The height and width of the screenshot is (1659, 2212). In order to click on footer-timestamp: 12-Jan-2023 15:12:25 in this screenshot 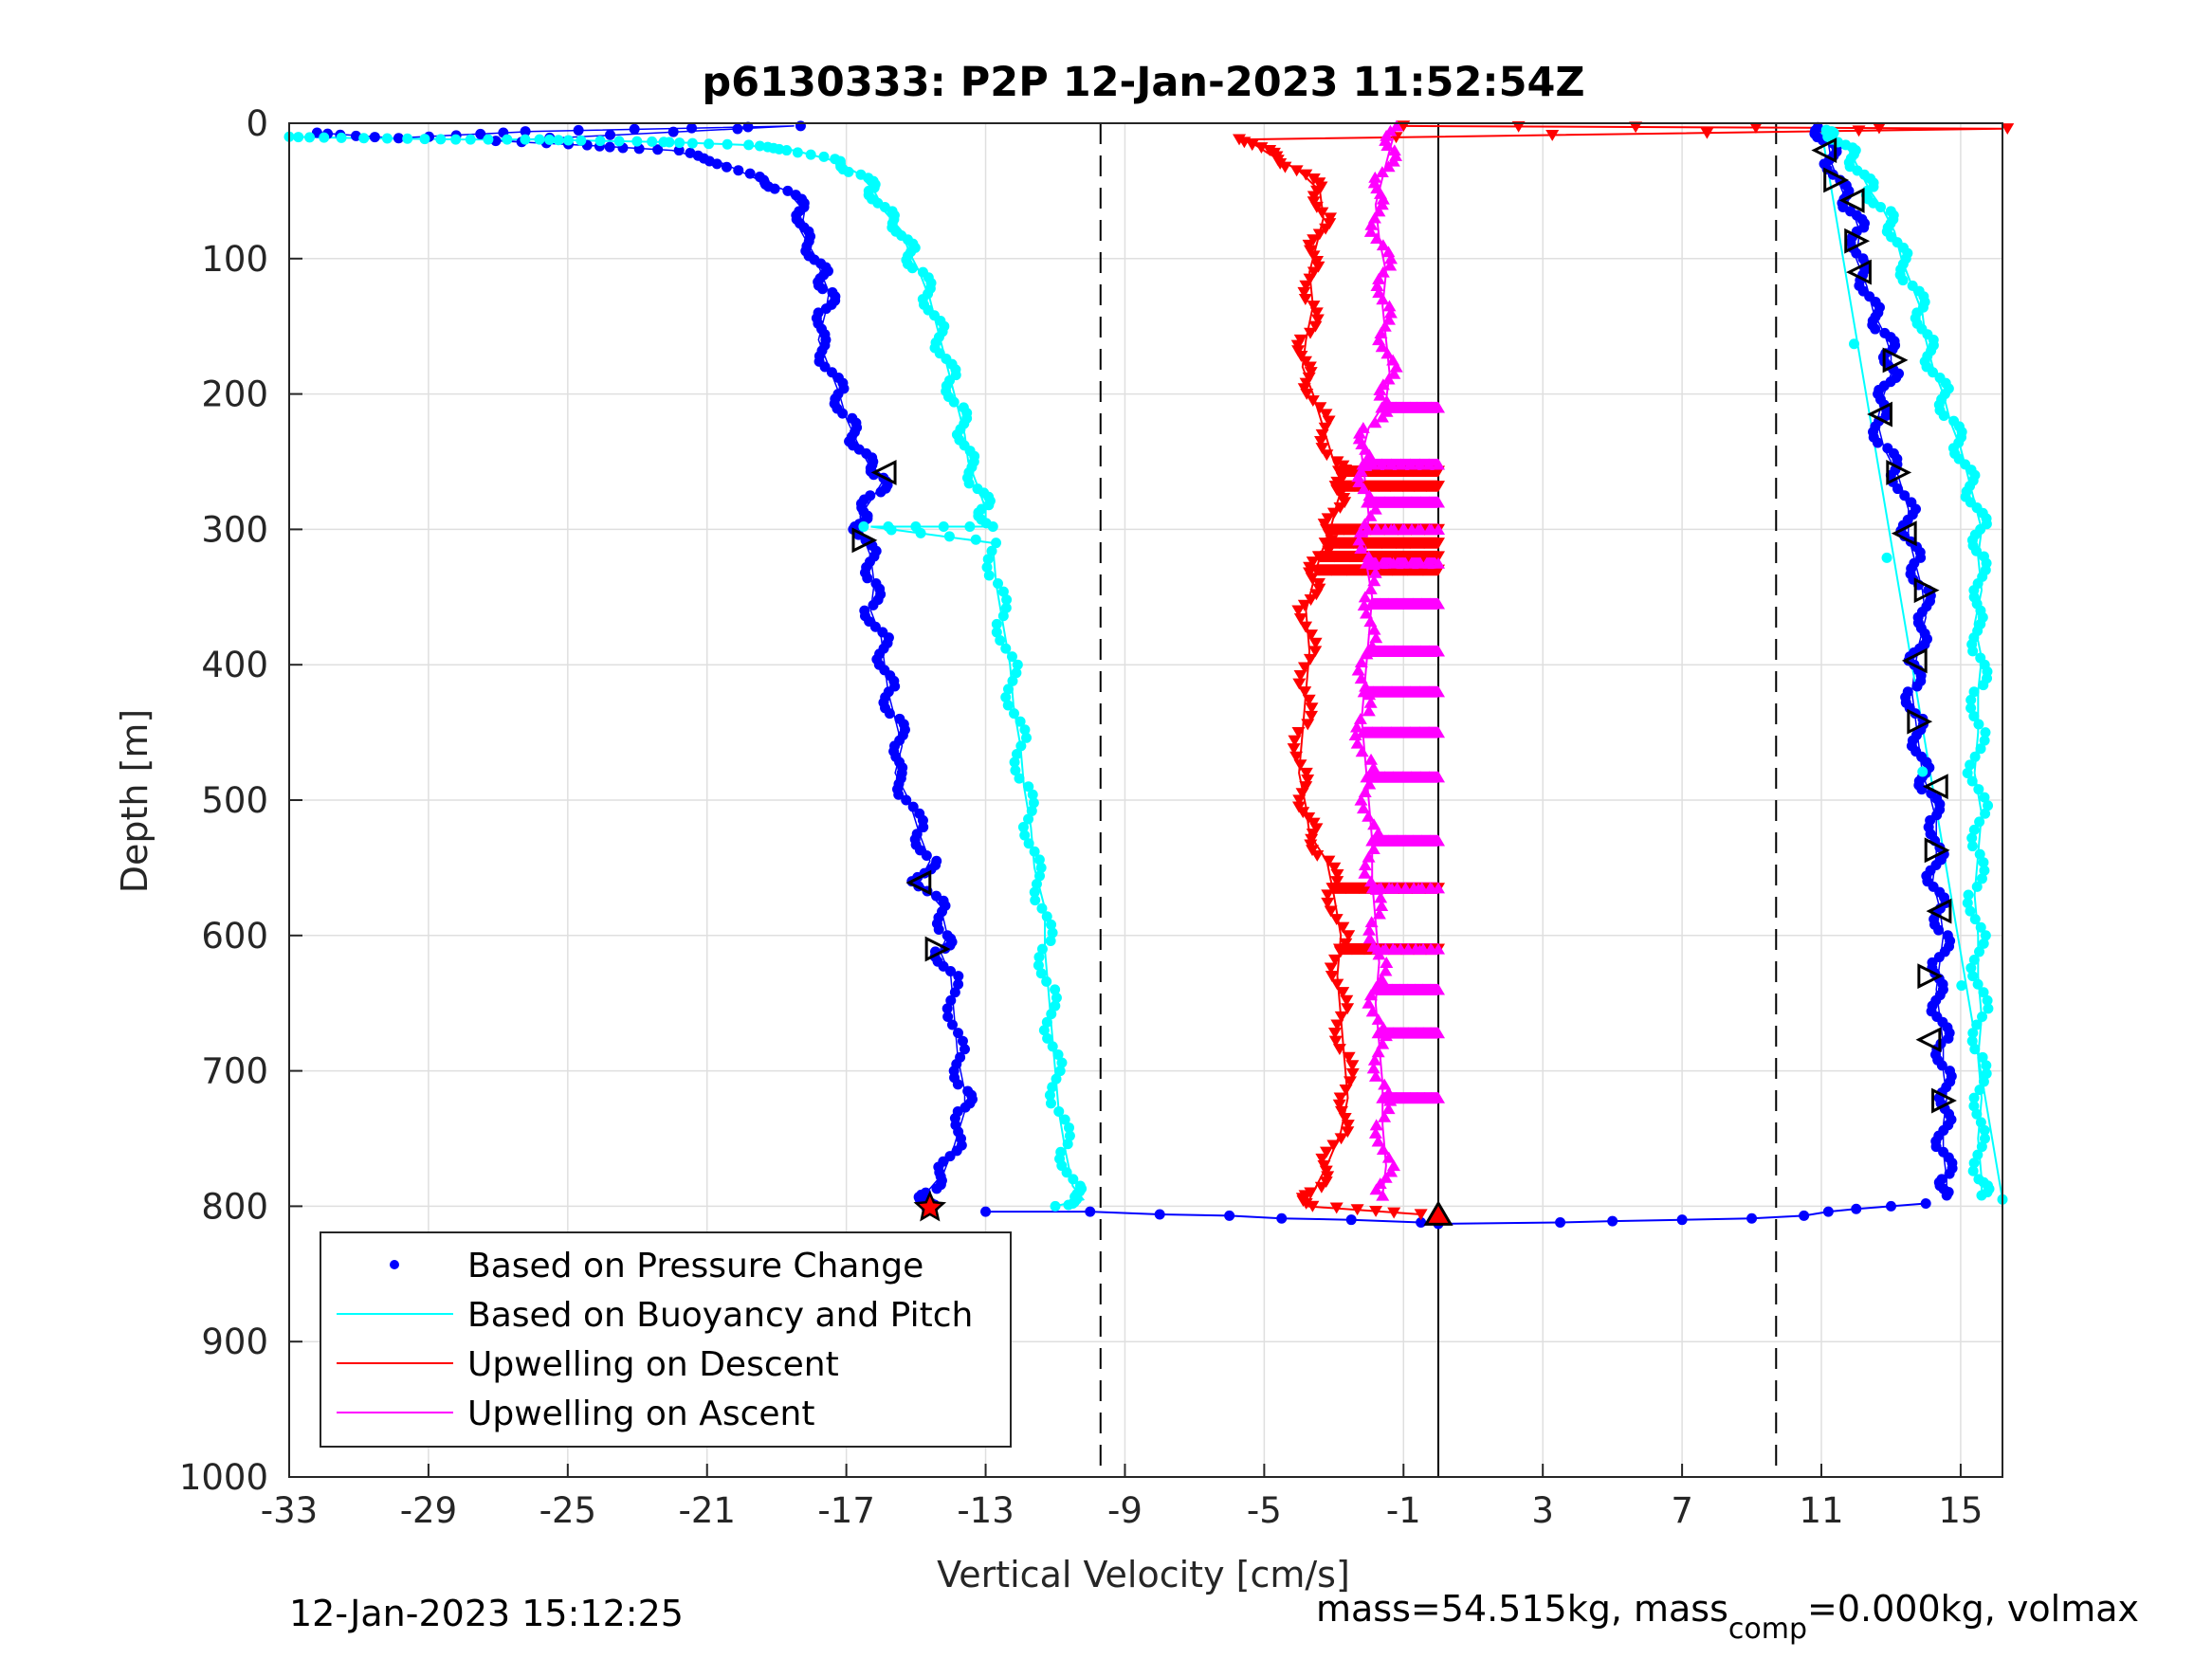, I will do `click(486, 1613)`.